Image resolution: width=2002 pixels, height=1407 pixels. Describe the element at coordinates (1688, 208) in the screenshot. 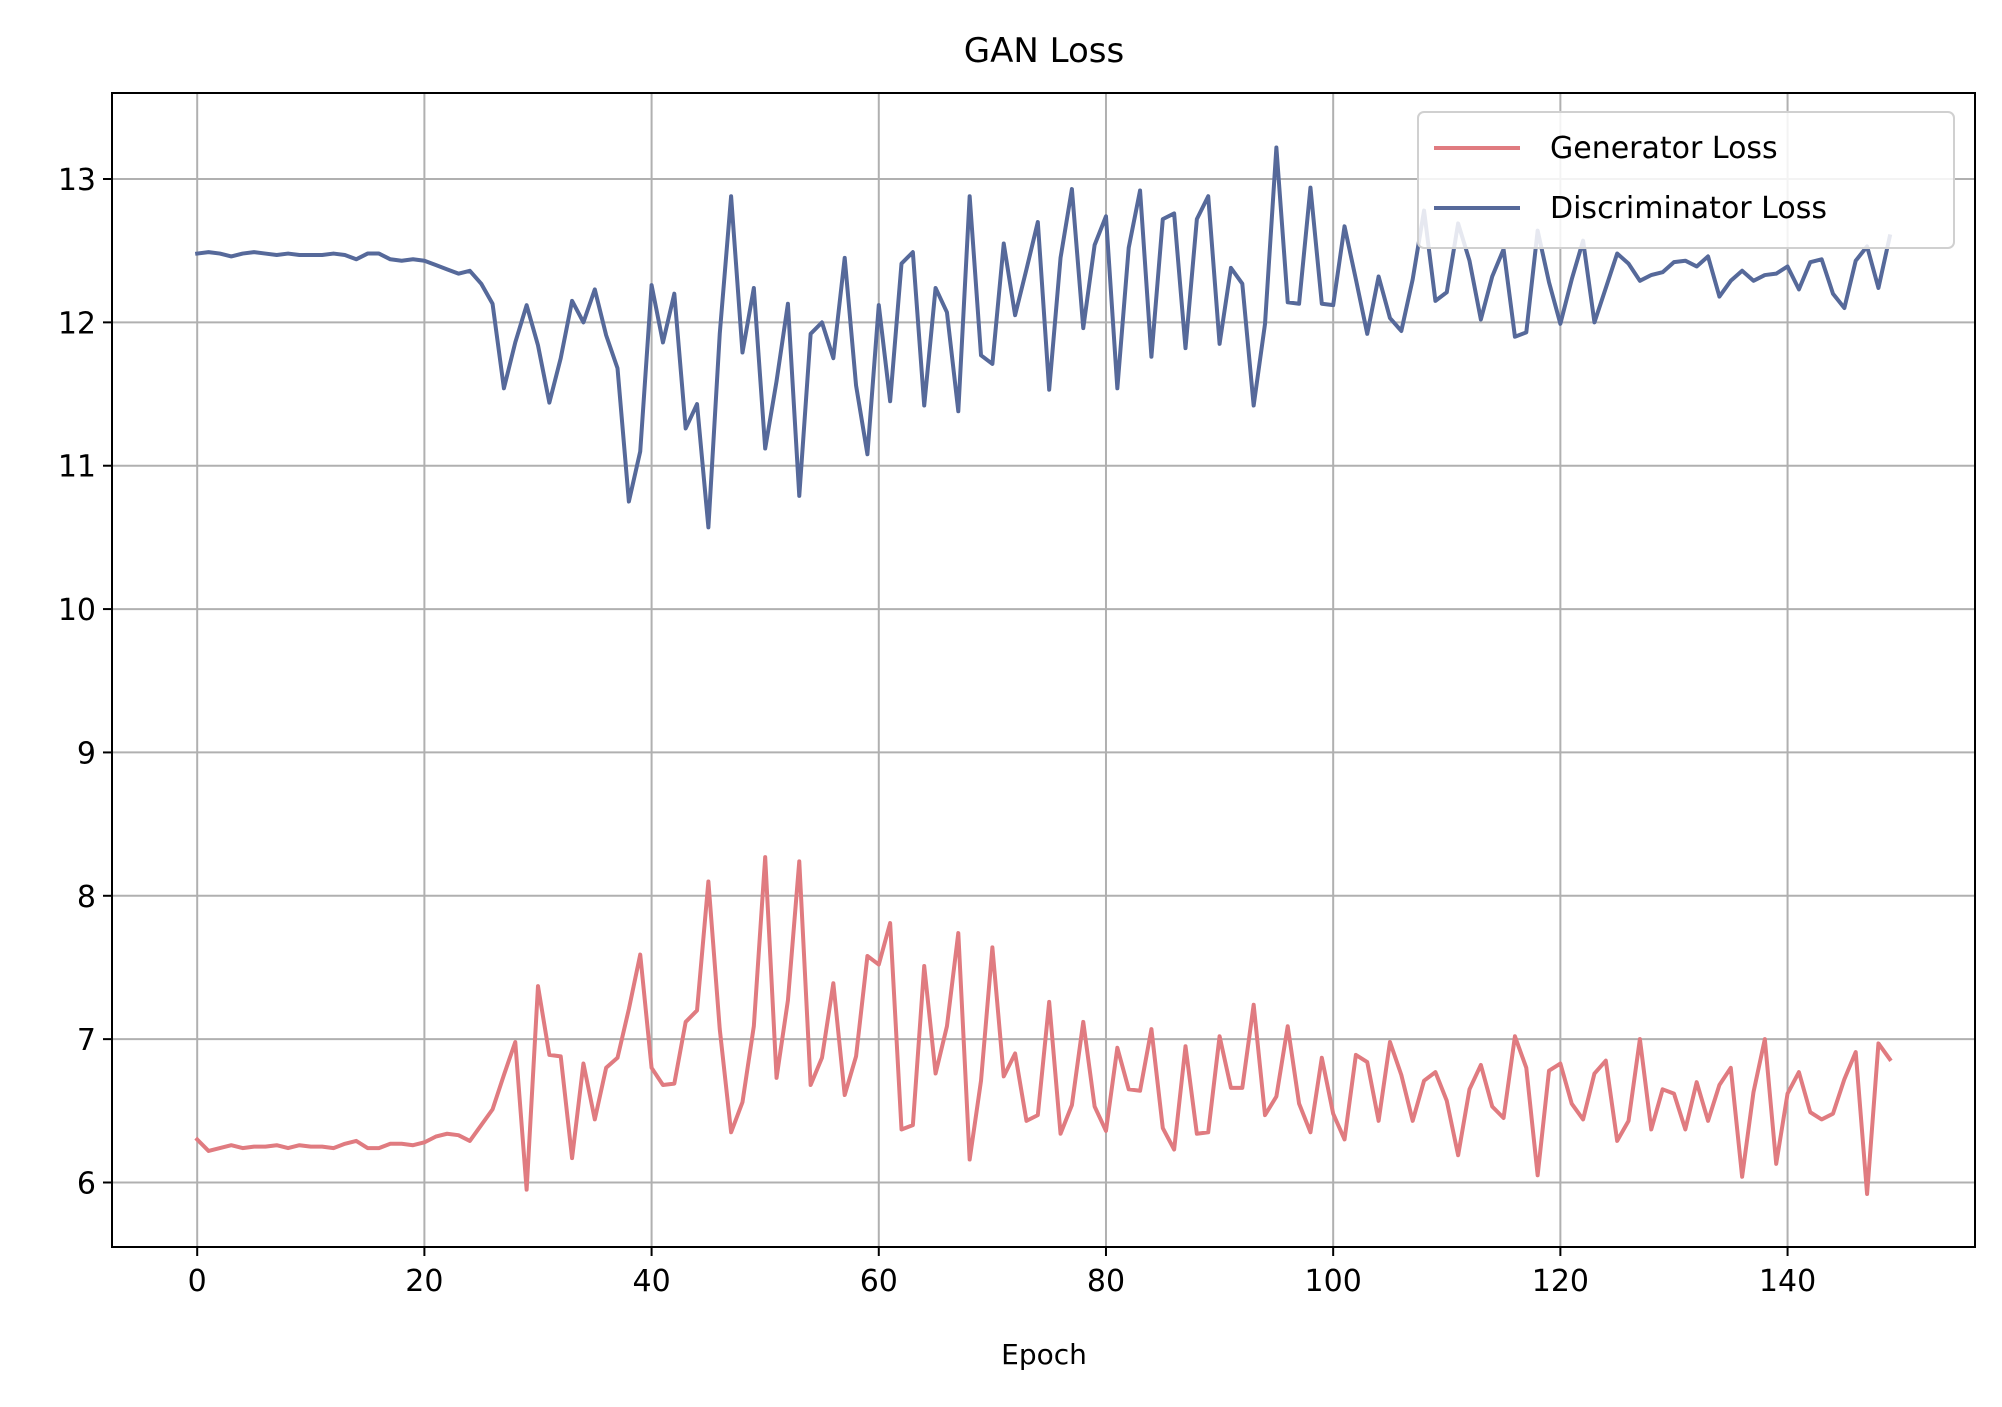

I see `legend-label-discriminator: Discriminator Loss` at that location.